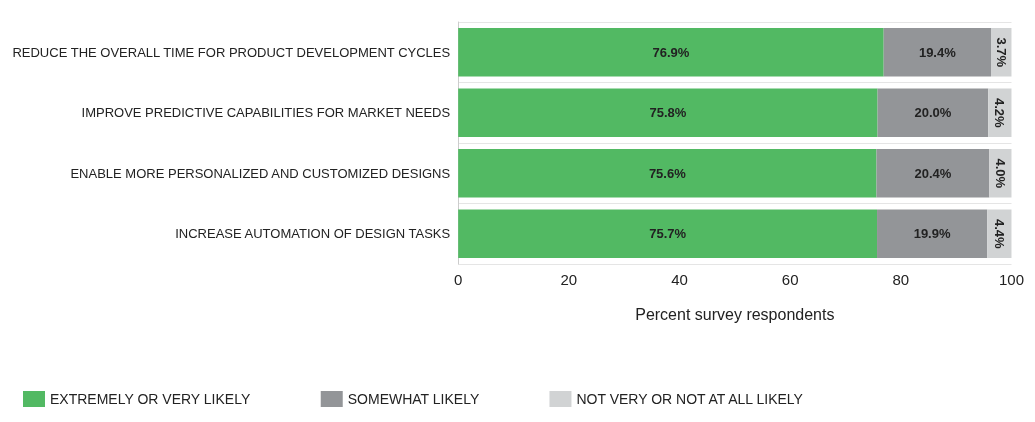 The height and width of the screenshot is (422, 1035). Describe the element at coordinates (458, 279) in the screenshot. I see `x-tick-label: 0` at that location.